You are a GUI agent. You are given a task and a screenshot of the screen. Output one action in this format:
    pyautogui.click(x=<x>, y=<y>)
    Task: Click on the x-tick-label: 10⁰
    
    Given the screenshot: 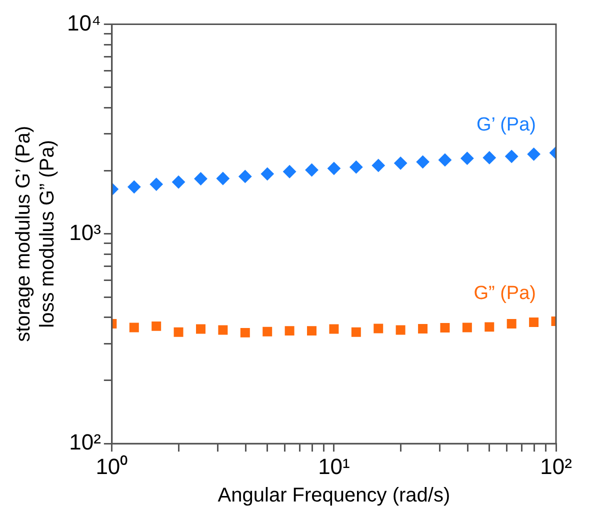 What is the action you would take?
    pyautogui.click(x=112, y=466)
    